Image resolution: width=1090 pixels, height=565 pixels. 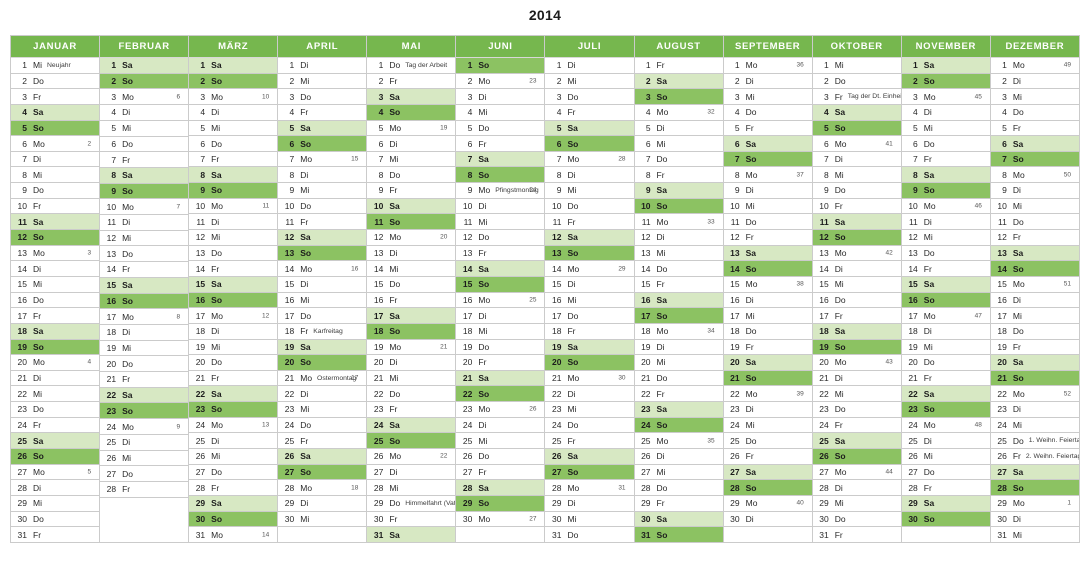 I want to click on day-number: 10, so click(x=289, y=206).